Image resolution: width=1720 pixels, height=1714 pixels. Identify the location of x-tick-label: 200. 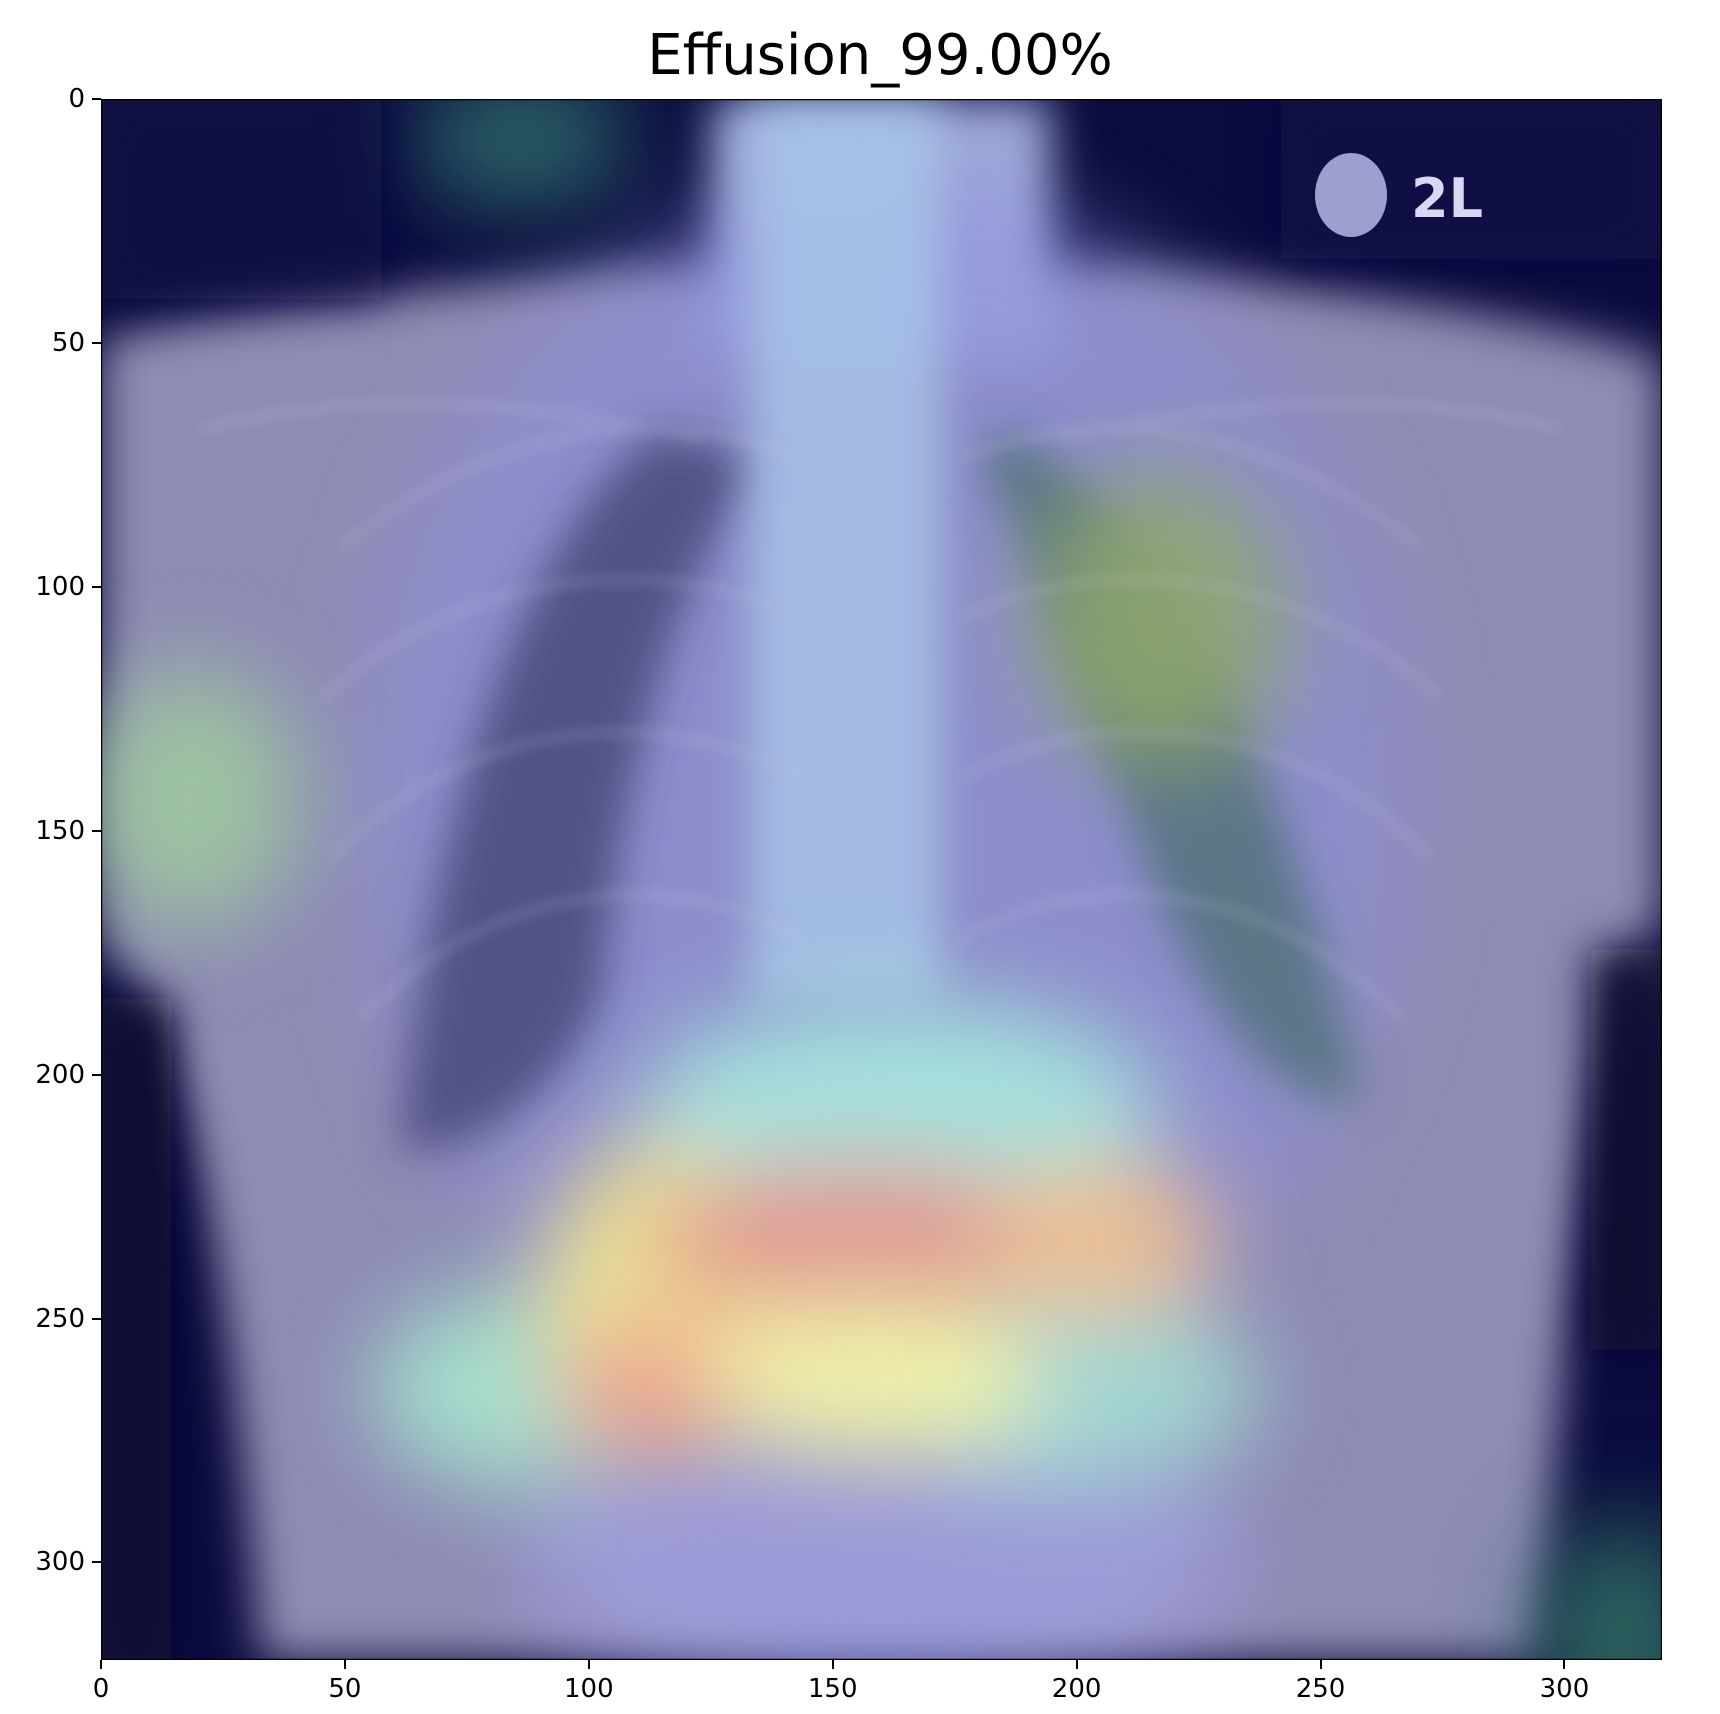
(1076, 1689).